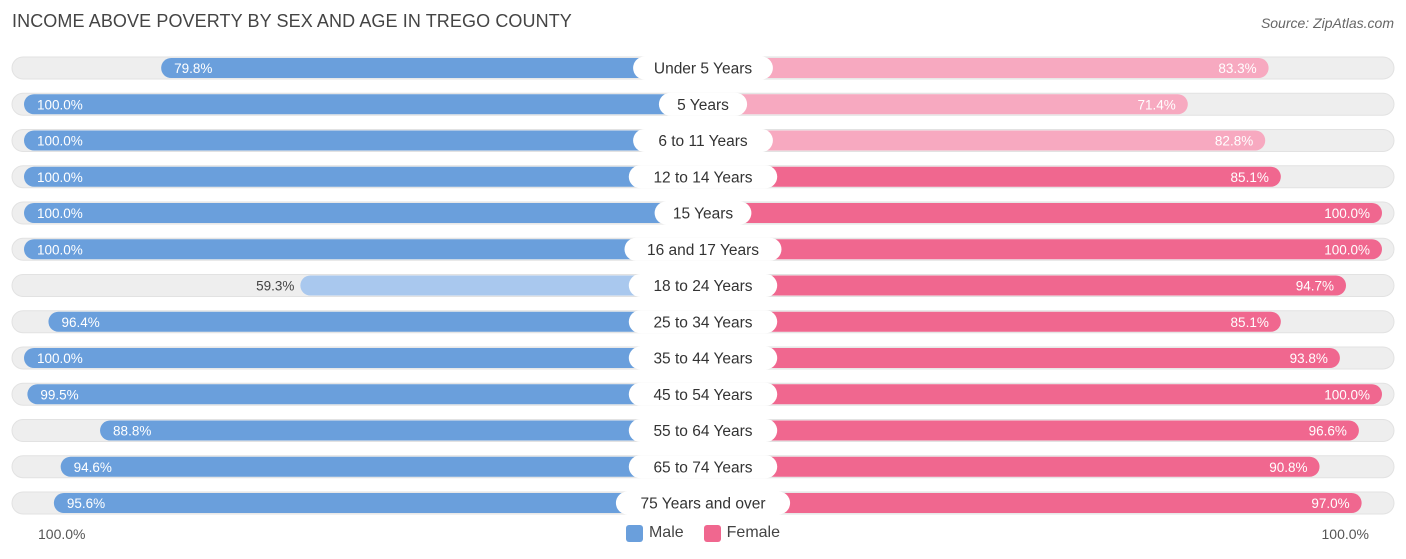  What do you see at coordinates (753, 532) in the screenshot?
I see `legend-label-female: Female` at bounding box center [753, 532].